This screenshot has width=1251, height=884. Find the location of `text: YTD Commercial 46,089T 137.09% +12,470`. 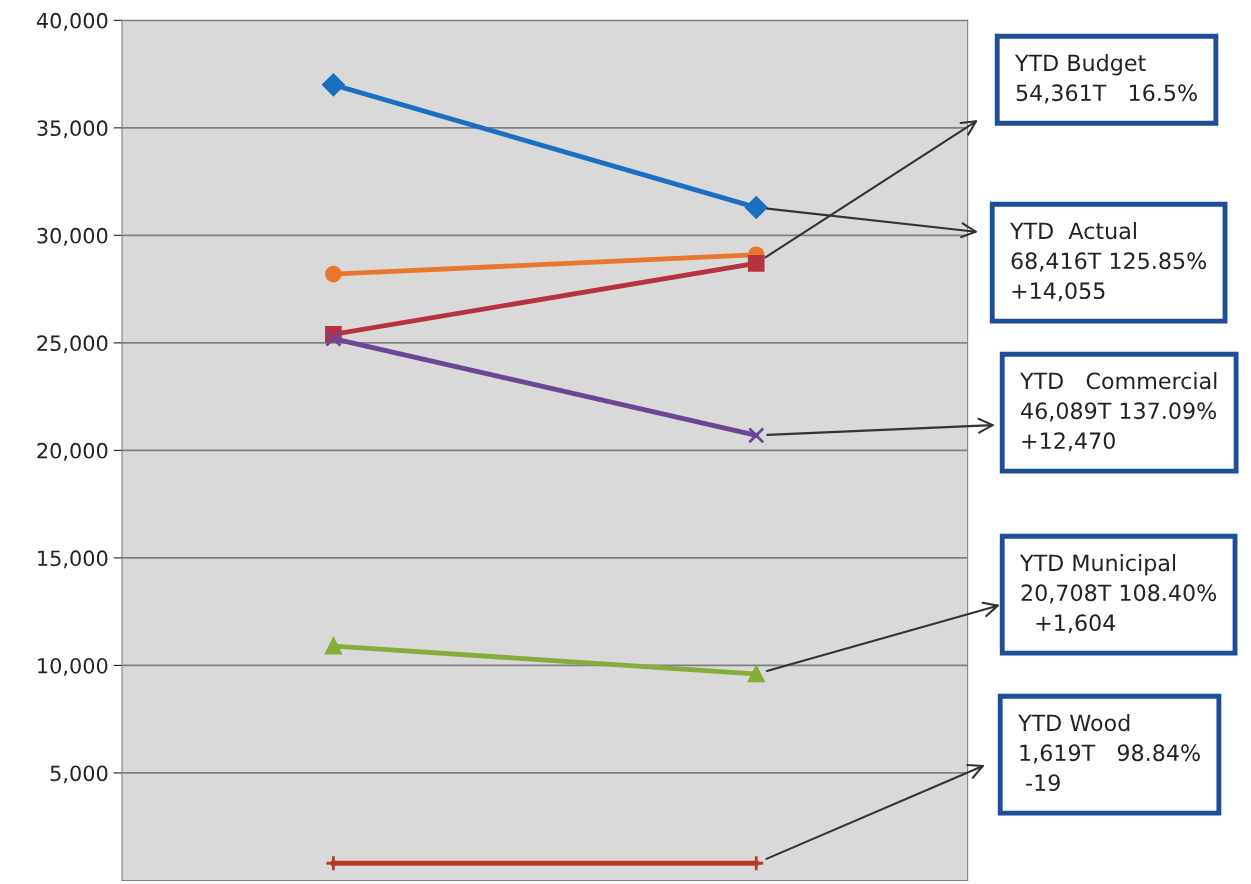

text: YTD Commercial 46,089T 137.09% +12,470 is located at coordinates (1118, 412).